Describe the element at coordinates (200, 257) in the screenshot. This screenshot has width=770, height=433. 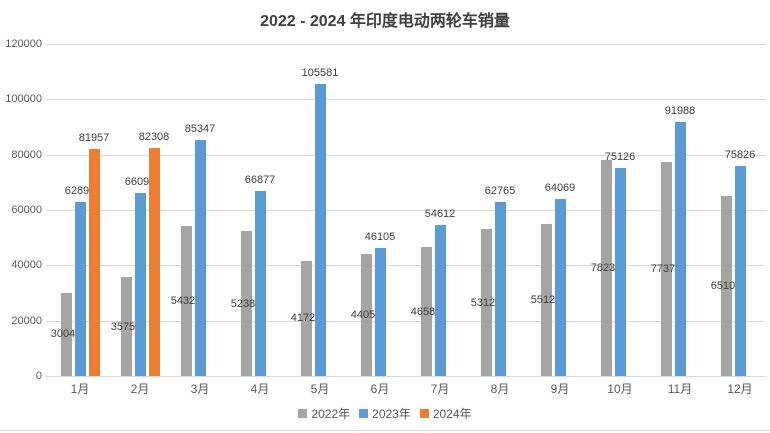
I see `bar-2023年-3月` at that location.